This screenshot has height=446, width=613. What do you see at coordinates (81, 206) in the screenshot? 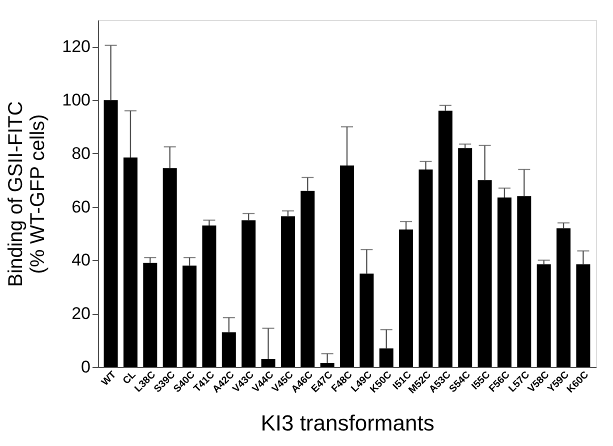
I see `y-tick-label: 60` at bounding box center [81, 206].